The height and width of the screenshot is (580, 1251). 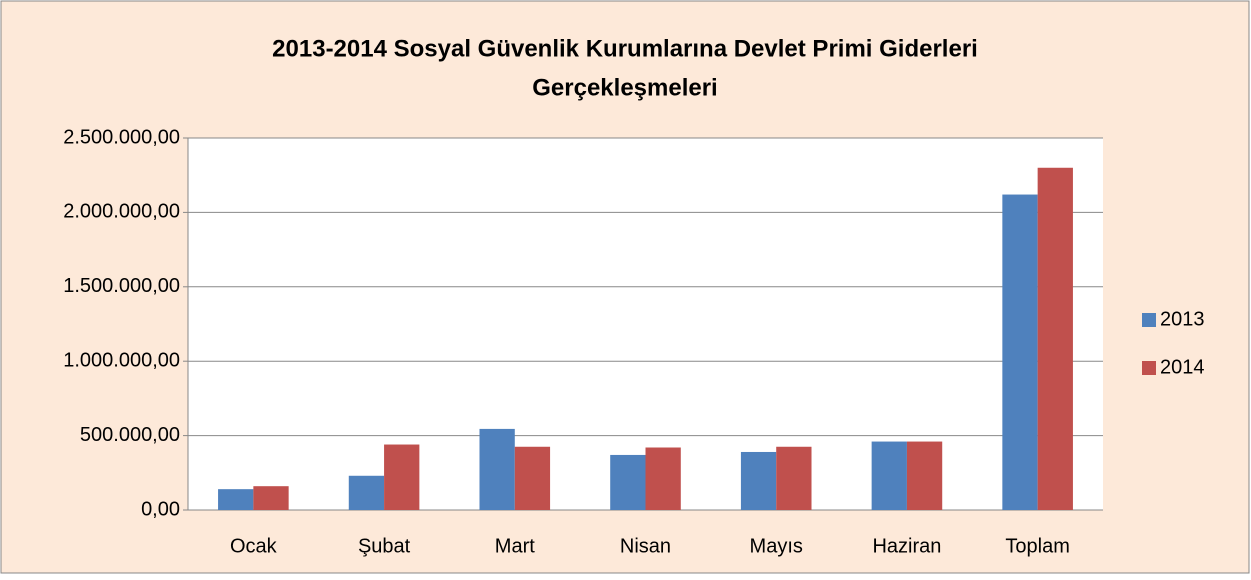 I want to click on y-tick-label: 500.000,00, so click(x=130, y=435).